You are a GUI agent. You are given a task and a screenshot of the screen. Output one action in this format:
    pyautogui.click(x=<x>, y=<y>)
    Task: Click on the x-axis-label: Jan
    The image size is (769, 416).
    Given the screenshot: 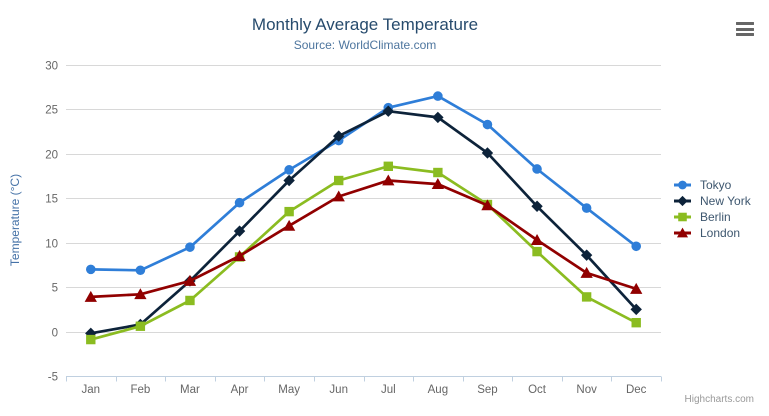 What is the action you would take?
    pyautogui.click(x=91, y=390)
    